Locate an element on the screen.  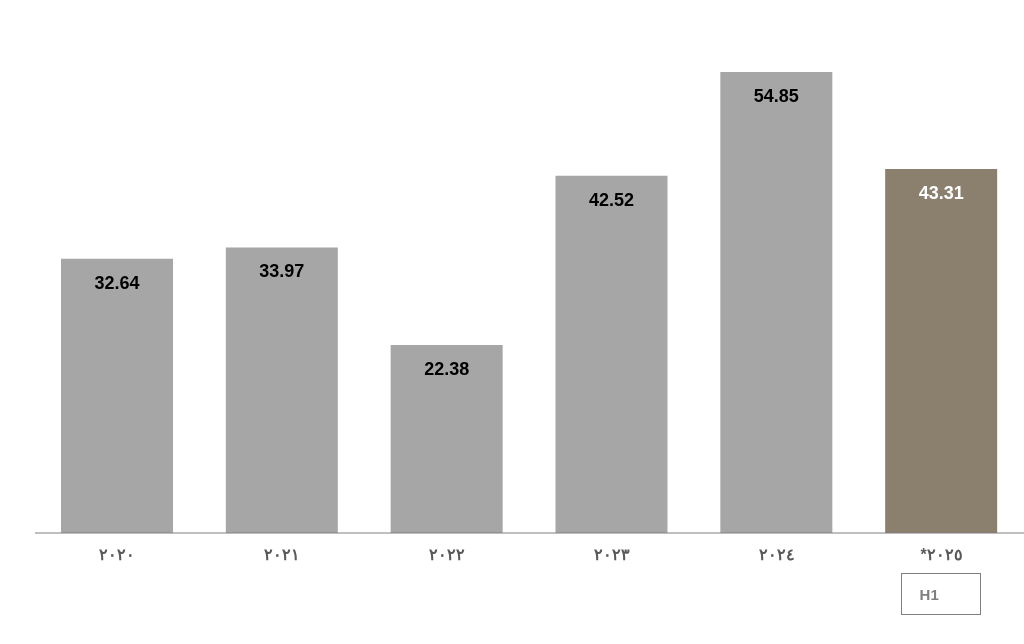
x-tick-label: ٢٠٢٢ is located at coordinates (447, 555).